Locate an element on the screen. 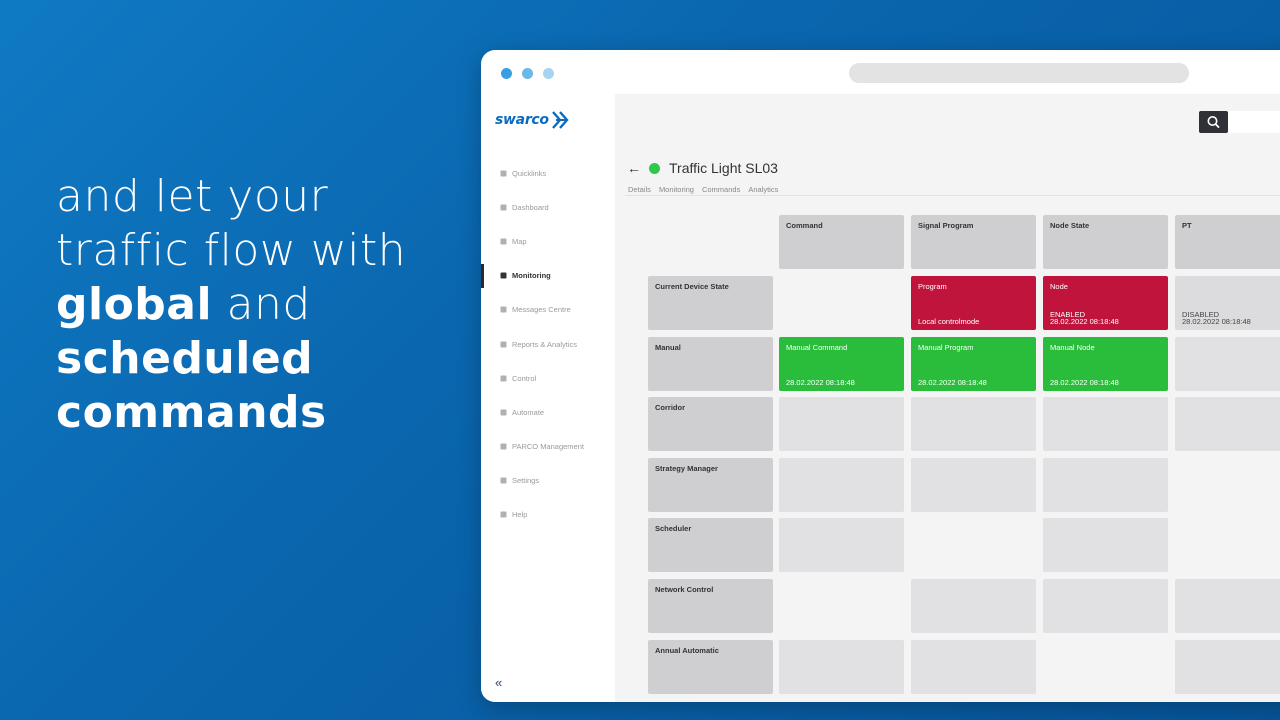 This screenshot has height=720, width=1280. sidebar-item-monitoring: Monitoring is located at coordinates (548, 276).